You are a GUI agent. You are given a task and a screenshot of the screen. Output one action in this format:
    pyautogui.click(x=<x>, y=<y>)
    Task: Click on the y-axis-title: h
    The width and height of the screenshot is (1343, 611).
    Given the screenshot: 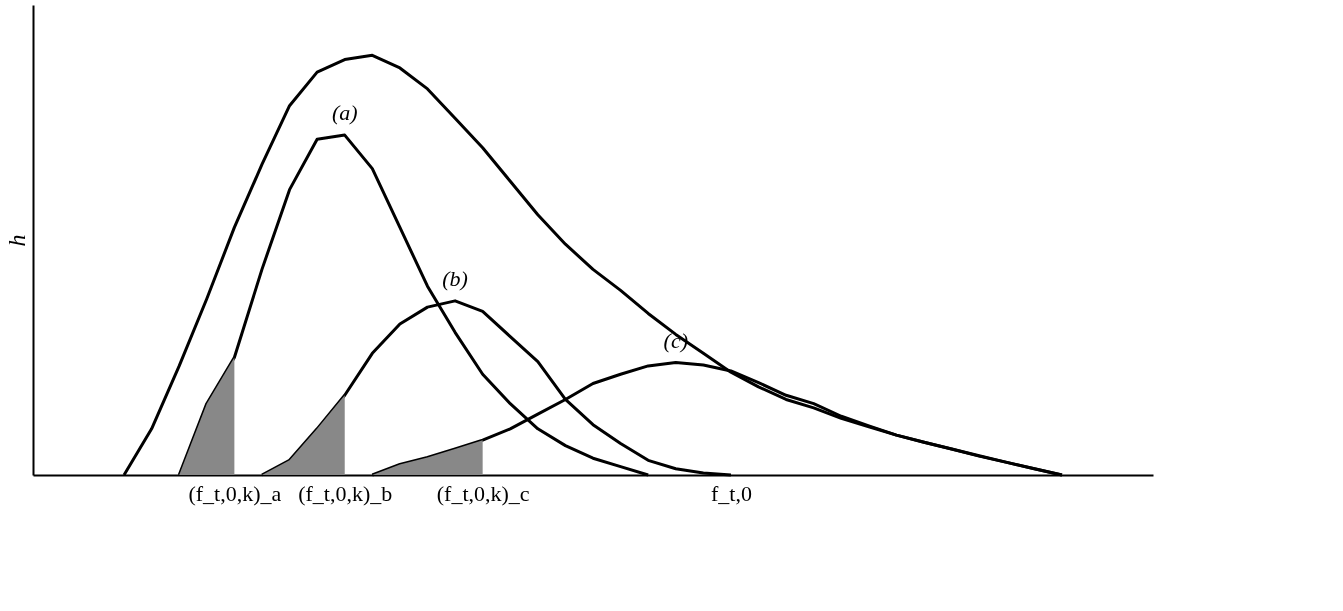 What is the action you would take?
    pyautogui.click(x=16, y=240)
    